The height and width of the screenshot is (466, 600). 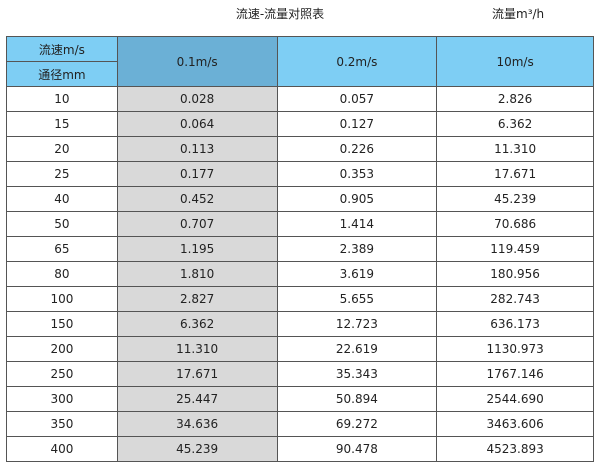 I want to click on flow-cell: 0.452, so click(x=197, y=199).